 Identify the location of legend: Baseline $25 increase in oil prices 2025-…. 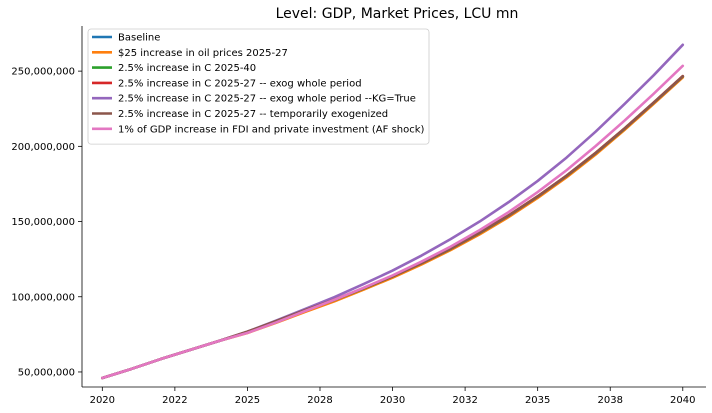
(258, 86).